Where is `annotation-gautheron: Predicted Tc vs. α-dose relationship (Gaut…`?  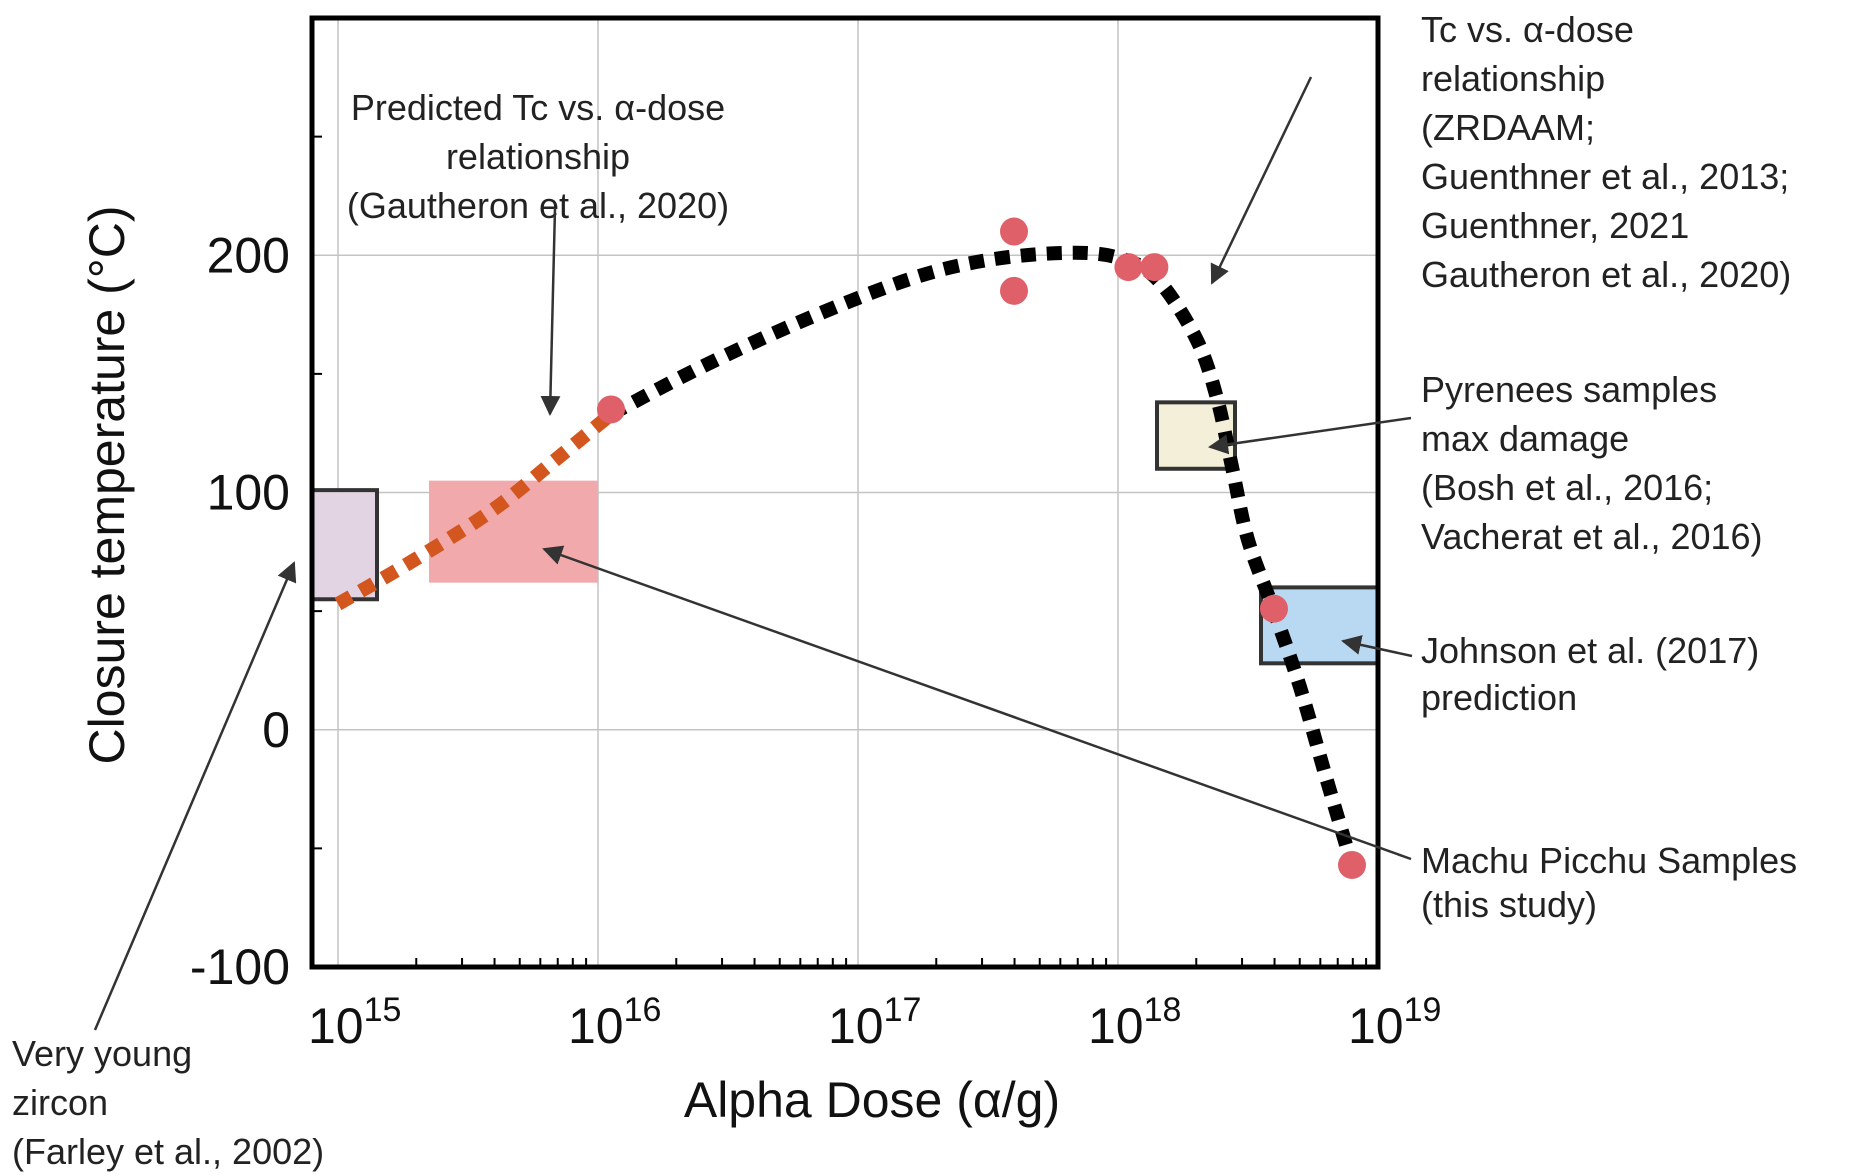 annotation-gautheron: Predicted Tc vs. α-dose relationship (Gaut… is located at coordinates (538, 156).